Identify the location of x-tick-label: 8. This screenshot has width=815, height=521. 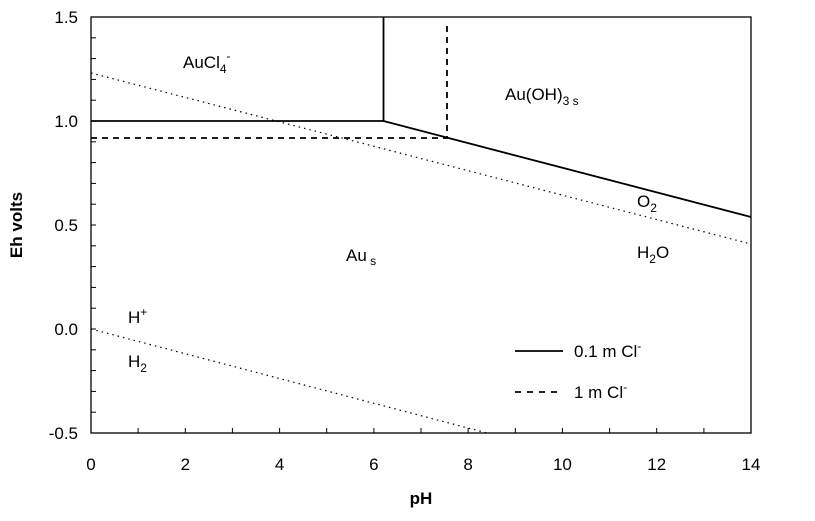
(467, 464).